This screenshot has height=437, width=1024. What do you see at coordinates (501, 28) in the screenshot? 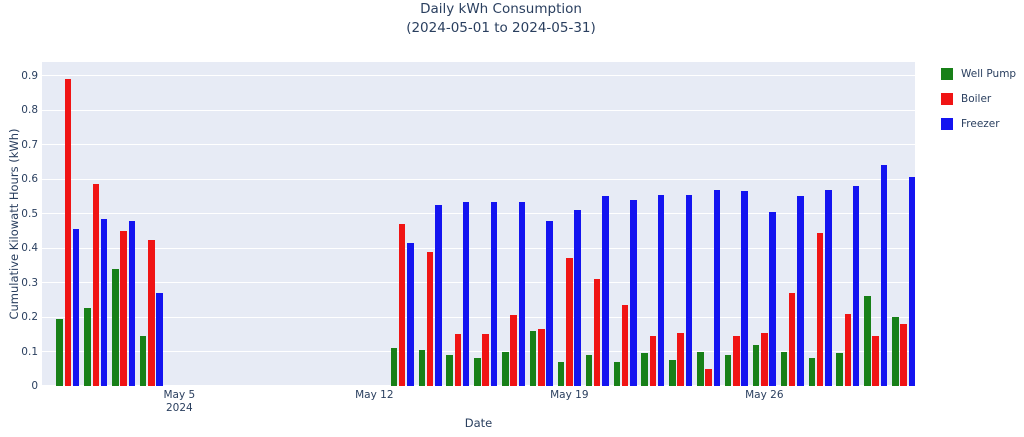
I see `chart-subtitle: (2024-05-01 to 2024-05-31)` at bounding box center [501, 28].